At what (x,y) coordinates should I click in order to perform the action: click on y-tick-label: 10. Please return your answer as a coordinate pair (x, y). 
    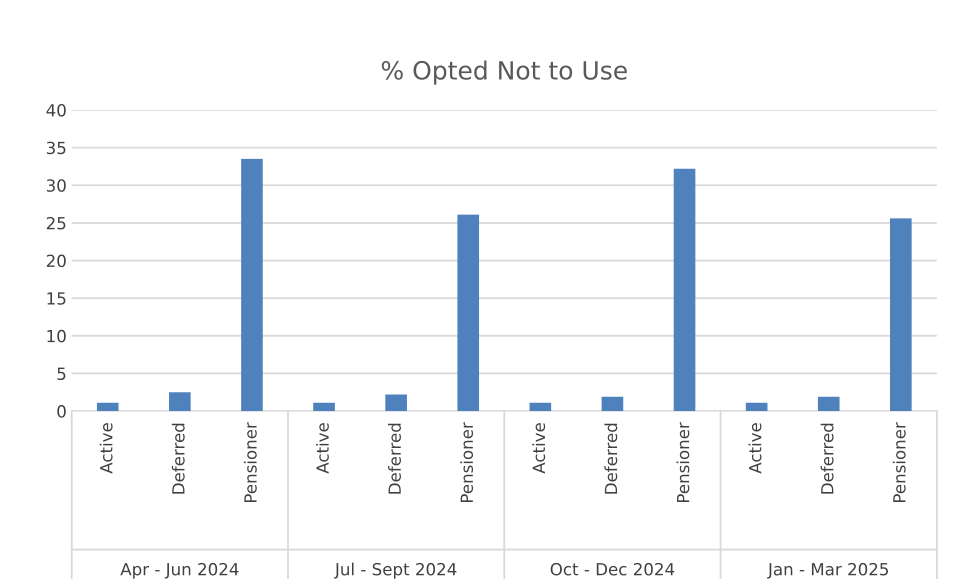
    Looking at the image, I should click on (56, 336).